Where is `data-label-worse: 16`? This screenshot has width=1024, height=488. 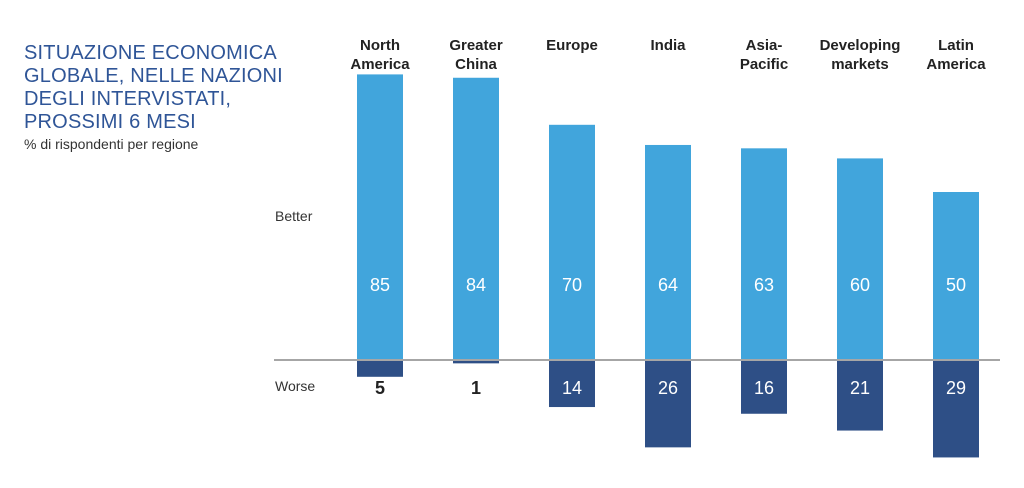 data-label-worse: 16 is located at coordinates (764, 388).